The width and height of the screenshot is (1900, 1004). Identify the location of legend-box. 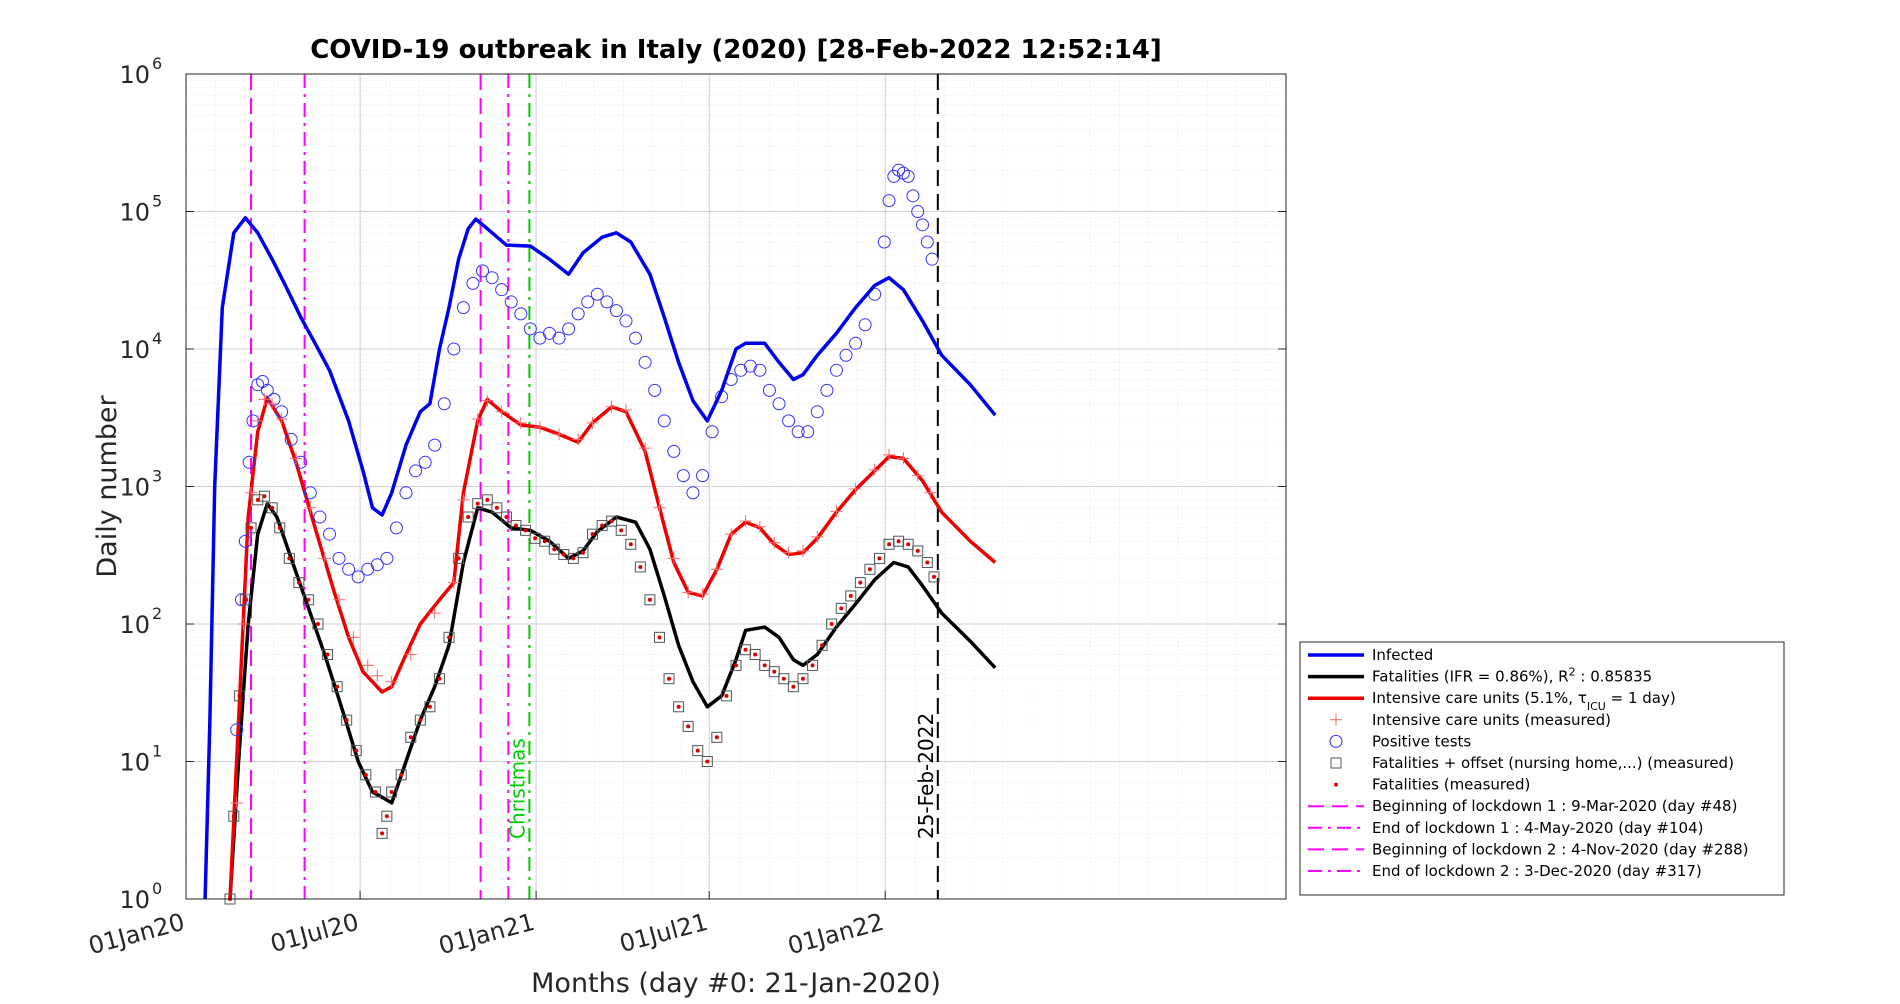
(1542, 768).